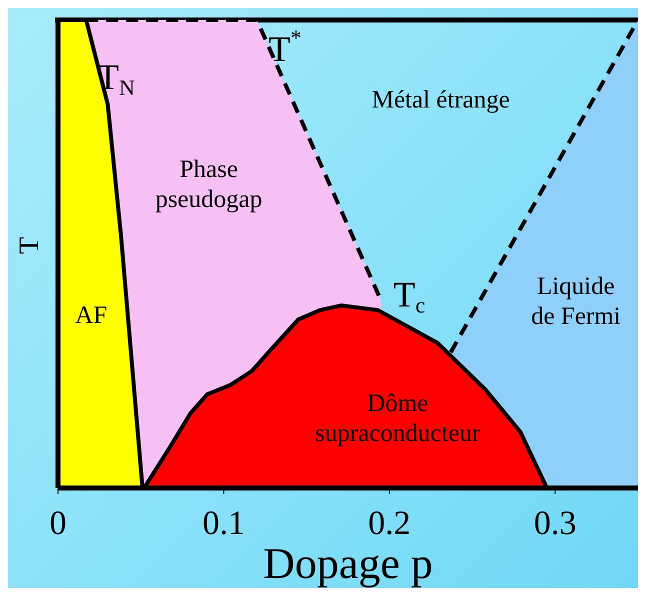 This screenshot has height=597, width=646. Describe the element at coordinates (223, 523) in the screenshot. I see `x-tick-label: 0.1` at that location.